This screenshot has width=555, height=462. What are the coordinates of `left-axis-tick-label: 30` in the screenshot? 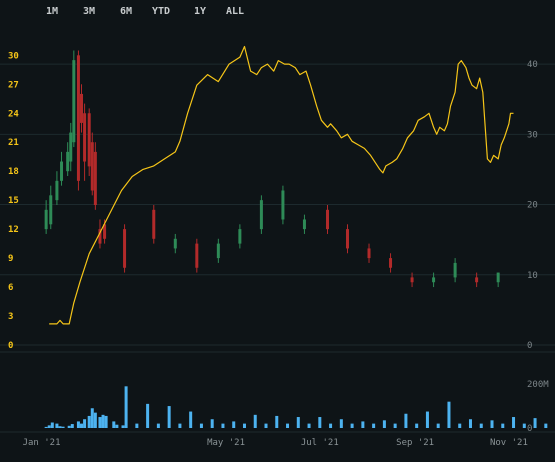 It's located at (13, 56).